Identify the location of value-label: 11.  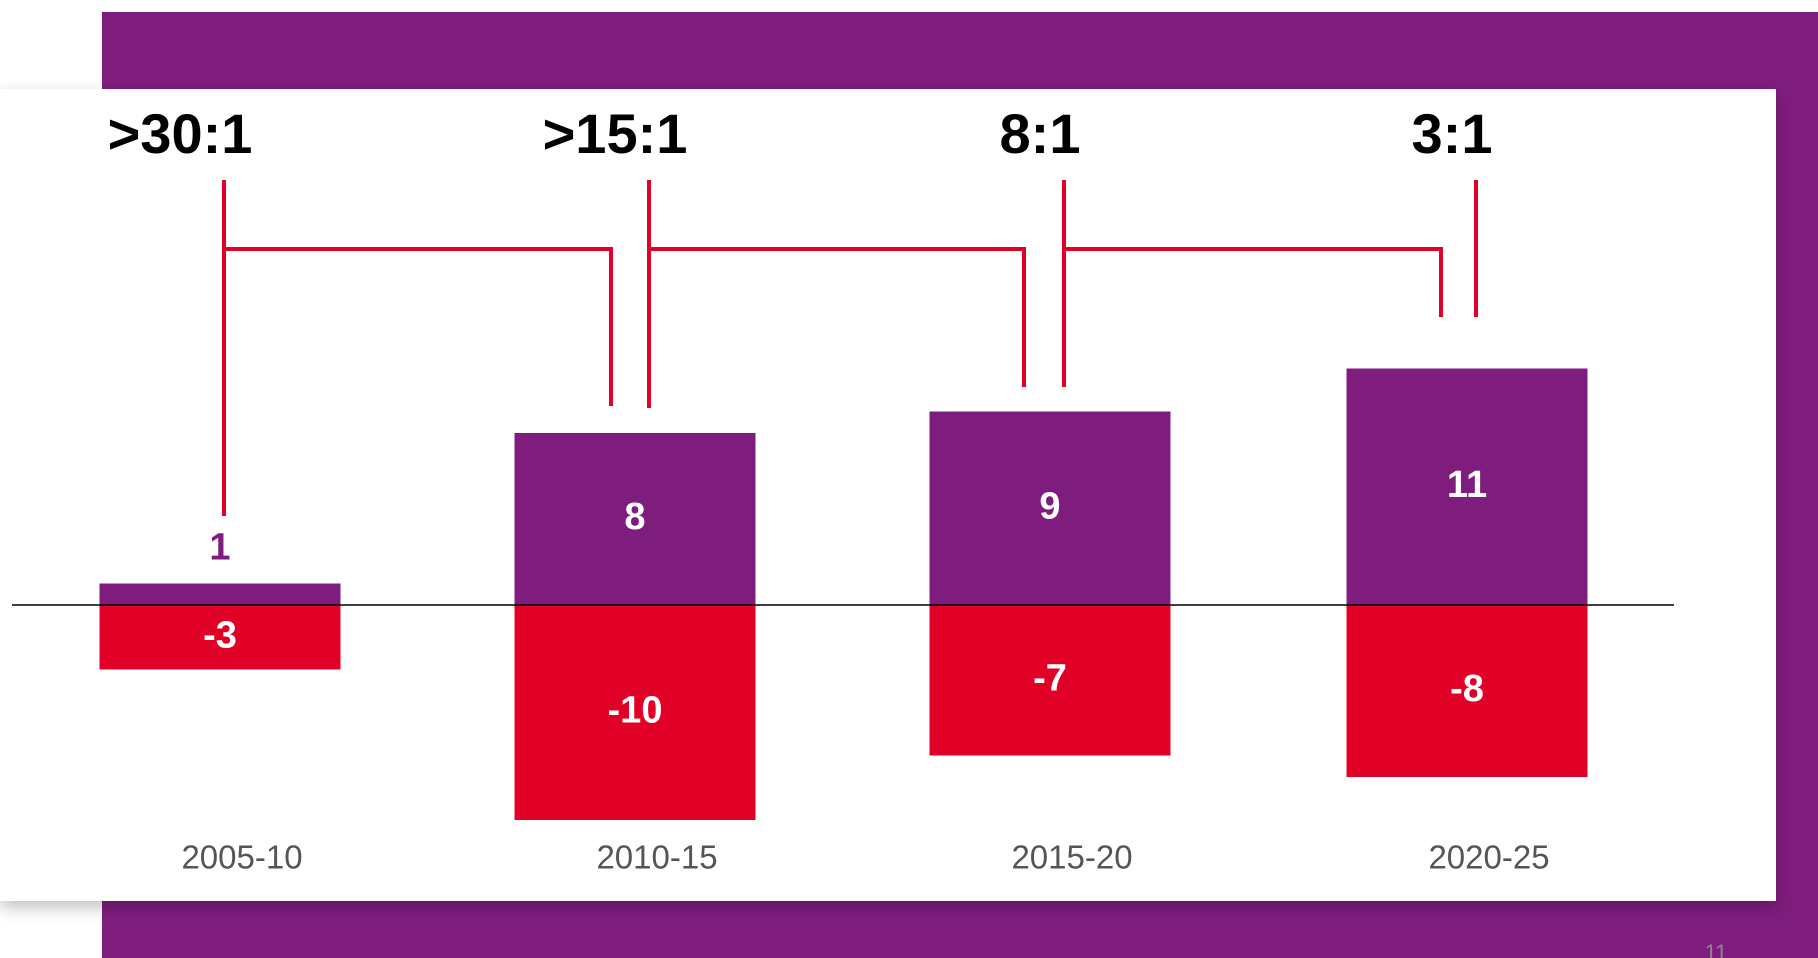
(1467, 485).